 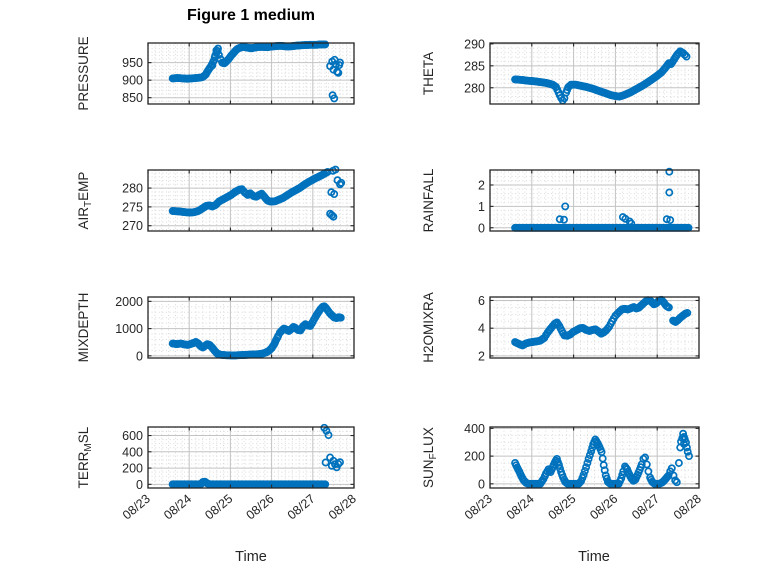 I want to click on y-tick-labels: 850 900 950, so click(x=132, y=80).